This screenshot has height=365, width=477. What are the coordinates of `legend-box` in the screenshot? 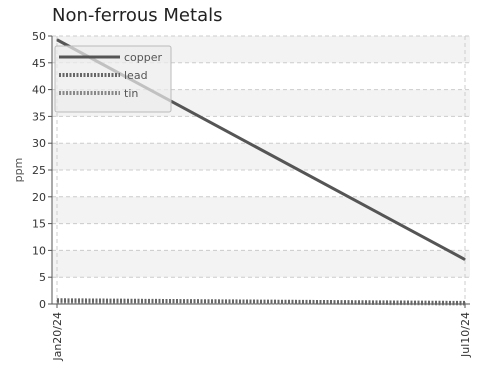 It's located at (113, 79).